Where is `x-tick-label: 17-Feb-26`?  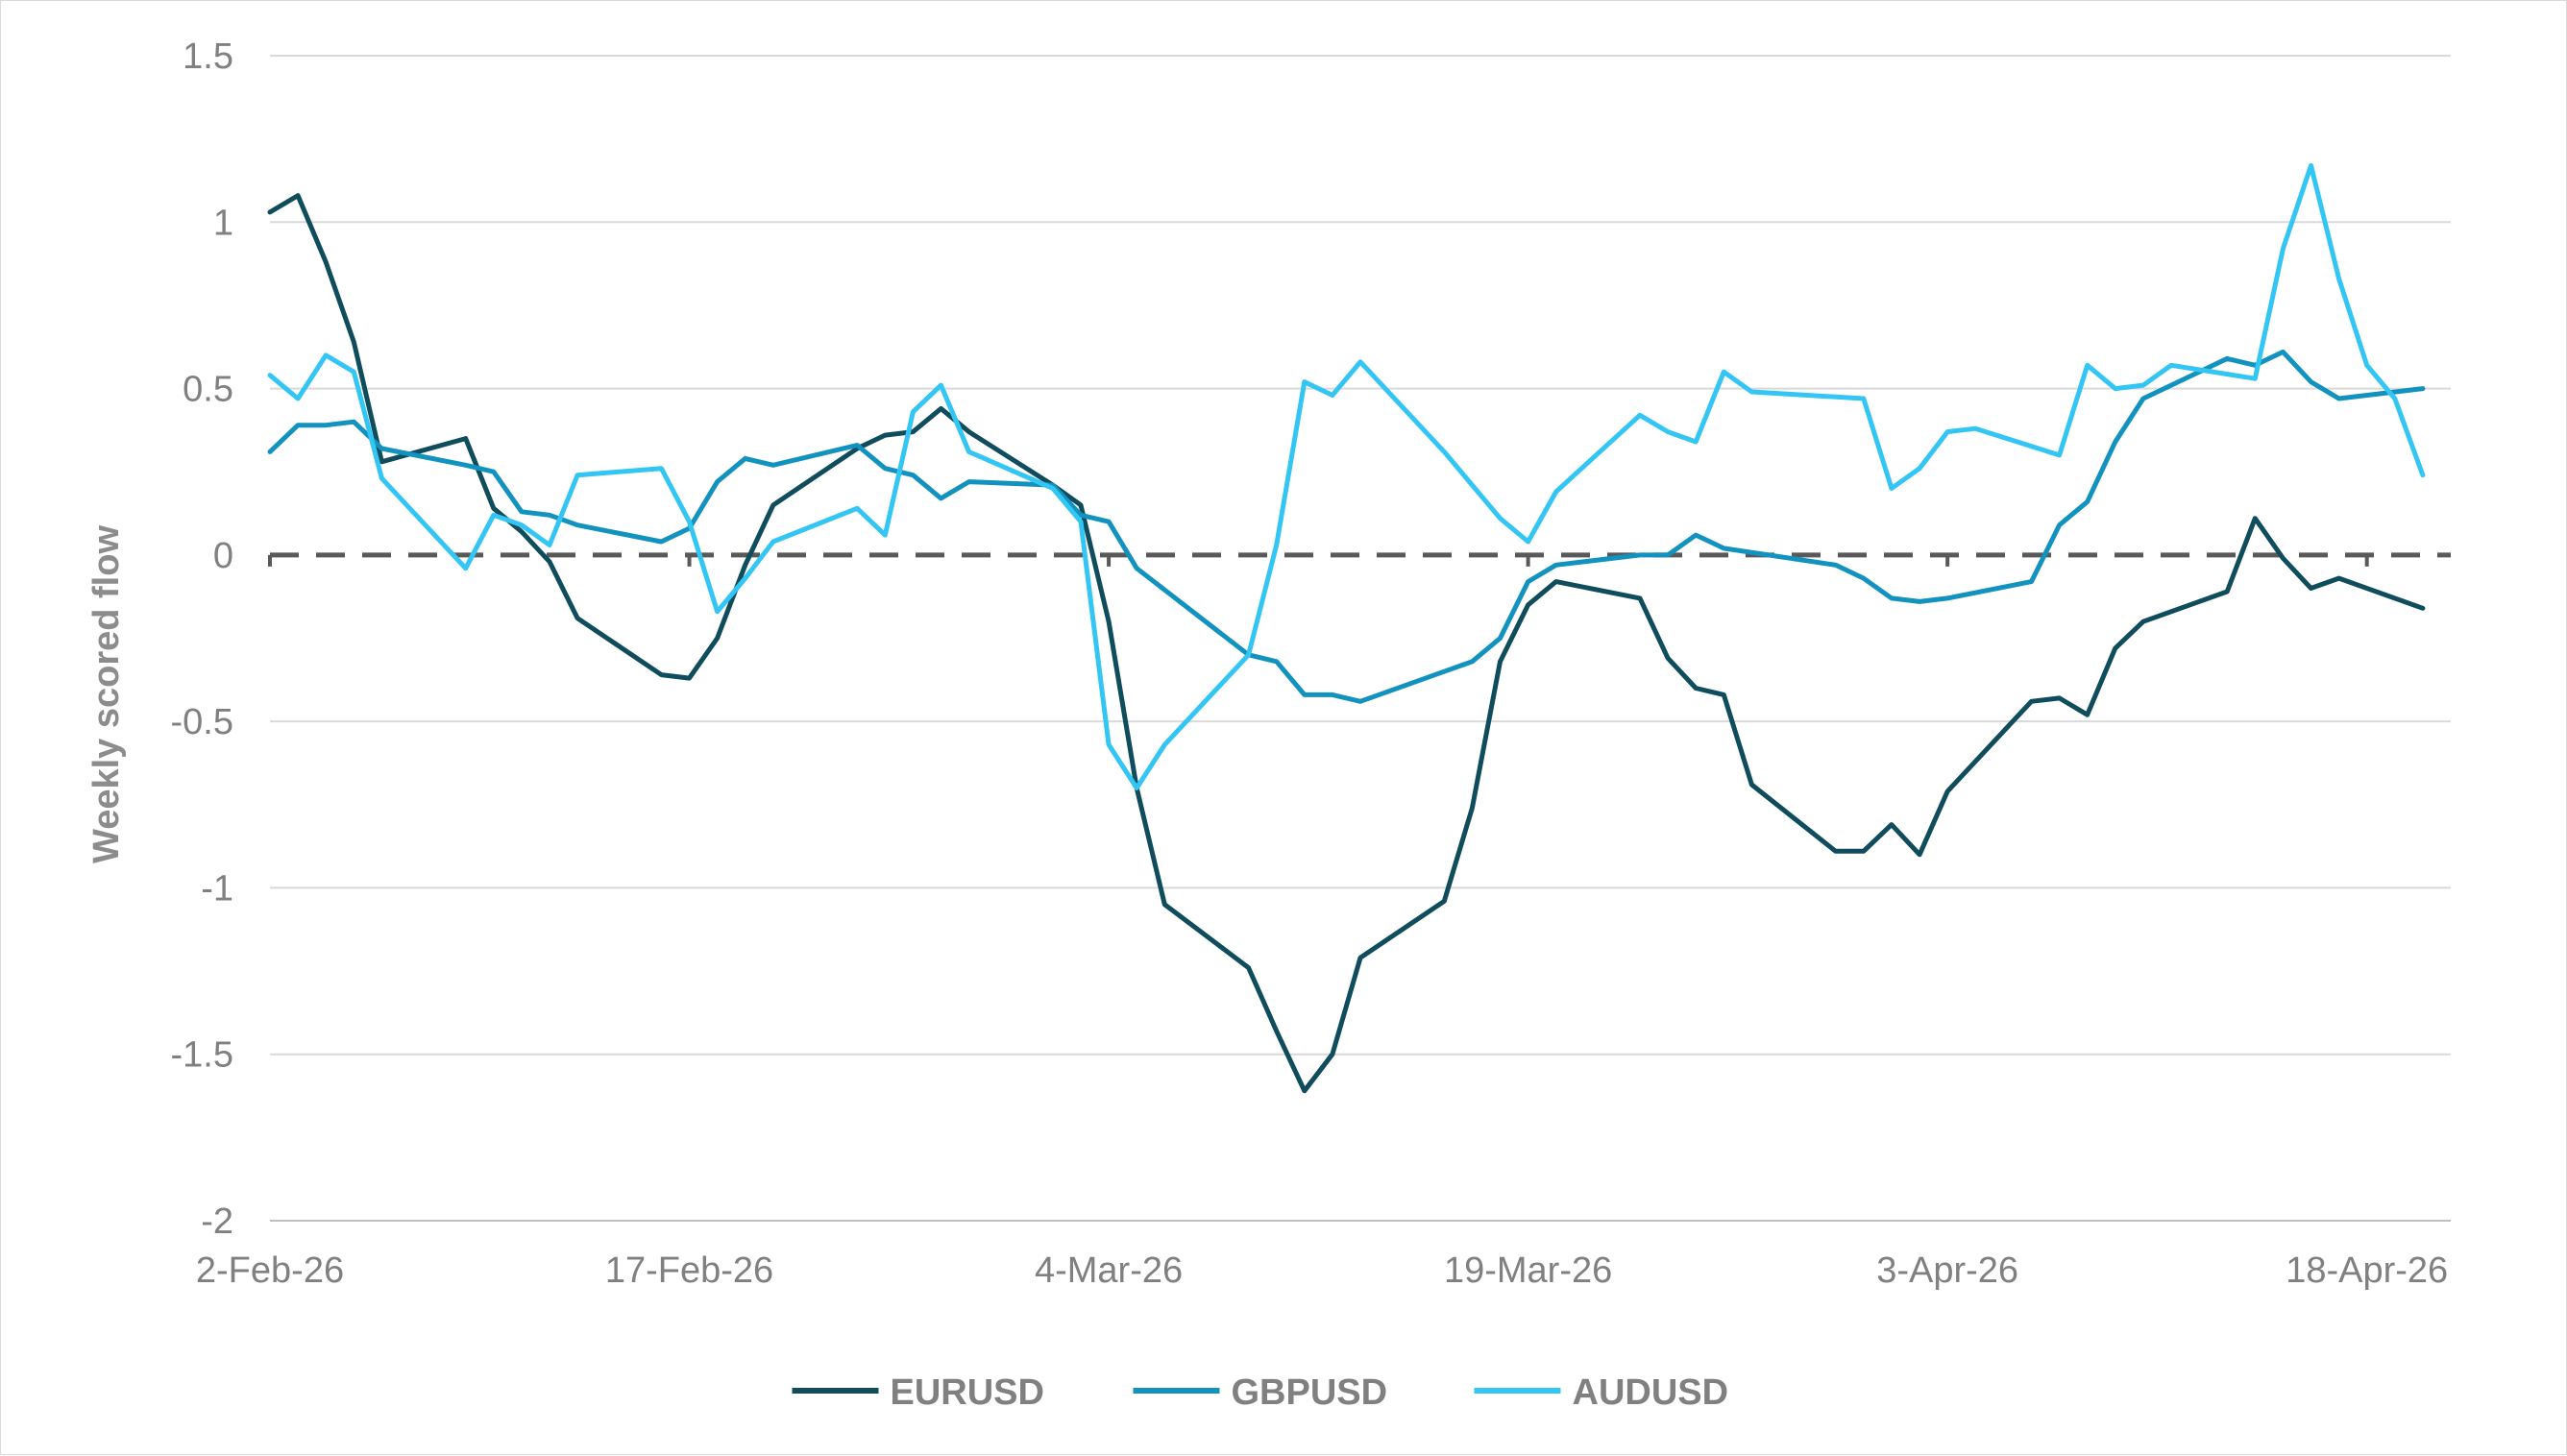 x-tick-label: 17-Feb-26 is located at coordinates (689, 1270).